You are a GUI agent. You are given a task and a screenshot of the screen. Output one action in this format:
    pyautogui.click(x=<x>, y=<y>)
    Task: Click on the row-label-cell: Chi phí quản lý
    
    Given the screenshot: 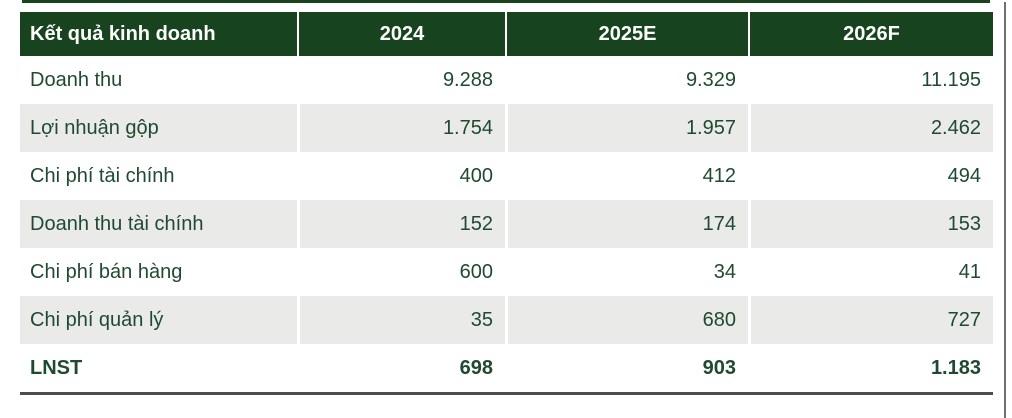 What is the action you would take?
    pyautogui.click(x=158, y=320)
    